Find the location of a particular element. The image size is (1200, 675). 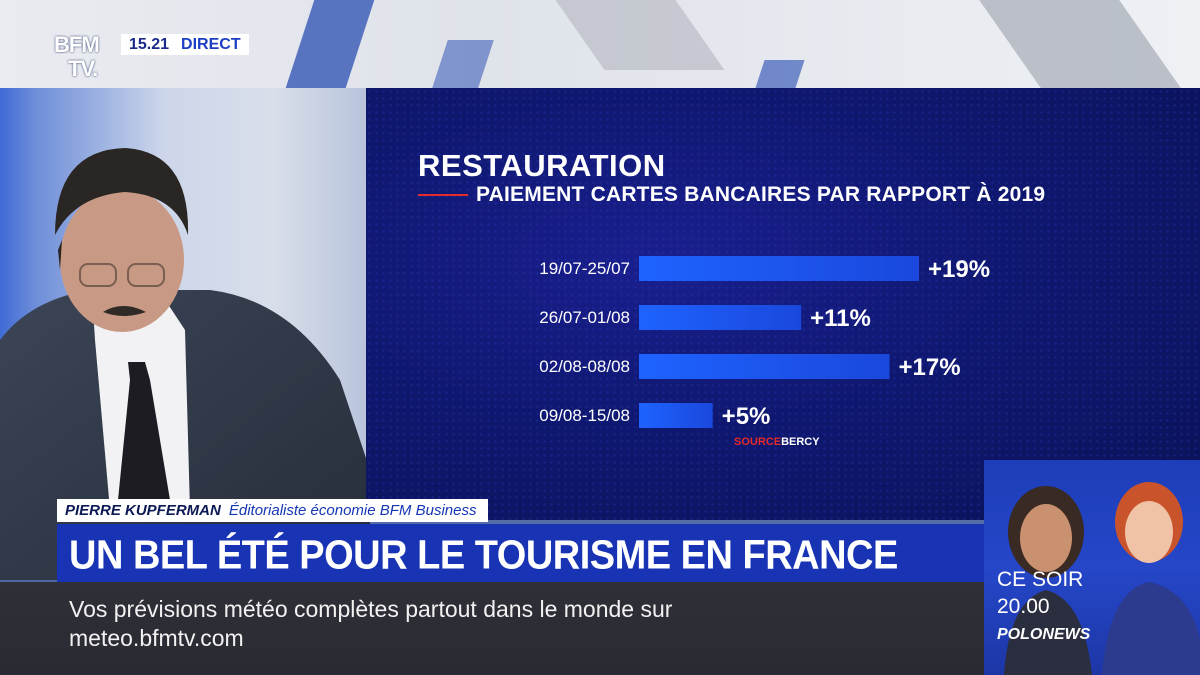

channel-logo: BFM TV. is located at coordinates (85, 59).